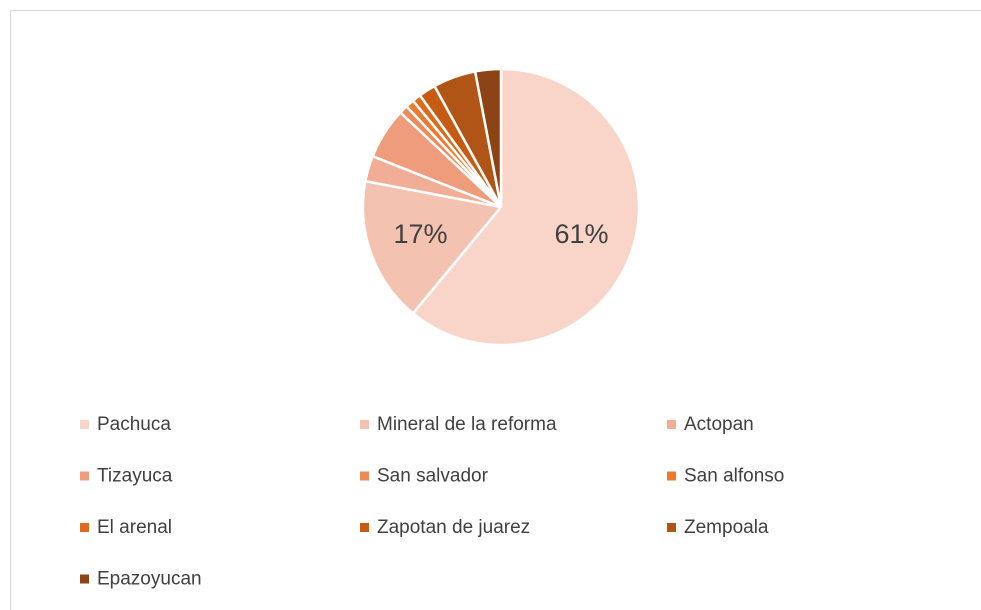 The image size is (981, 610). I want to click on data-label: 61%, so click(581, 234).